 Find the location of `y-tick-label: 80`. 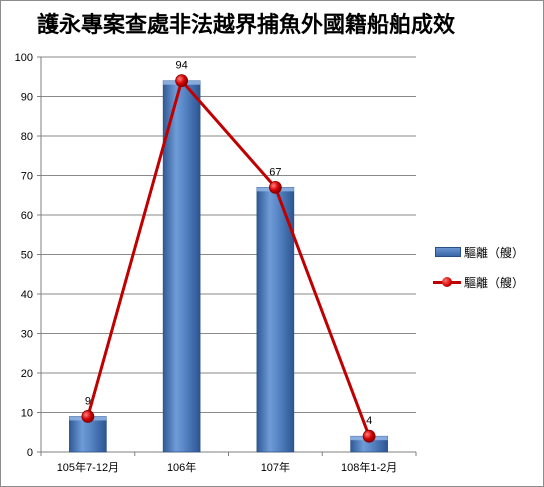

y-tick-label: 80 is located at coordinates (27, 137).